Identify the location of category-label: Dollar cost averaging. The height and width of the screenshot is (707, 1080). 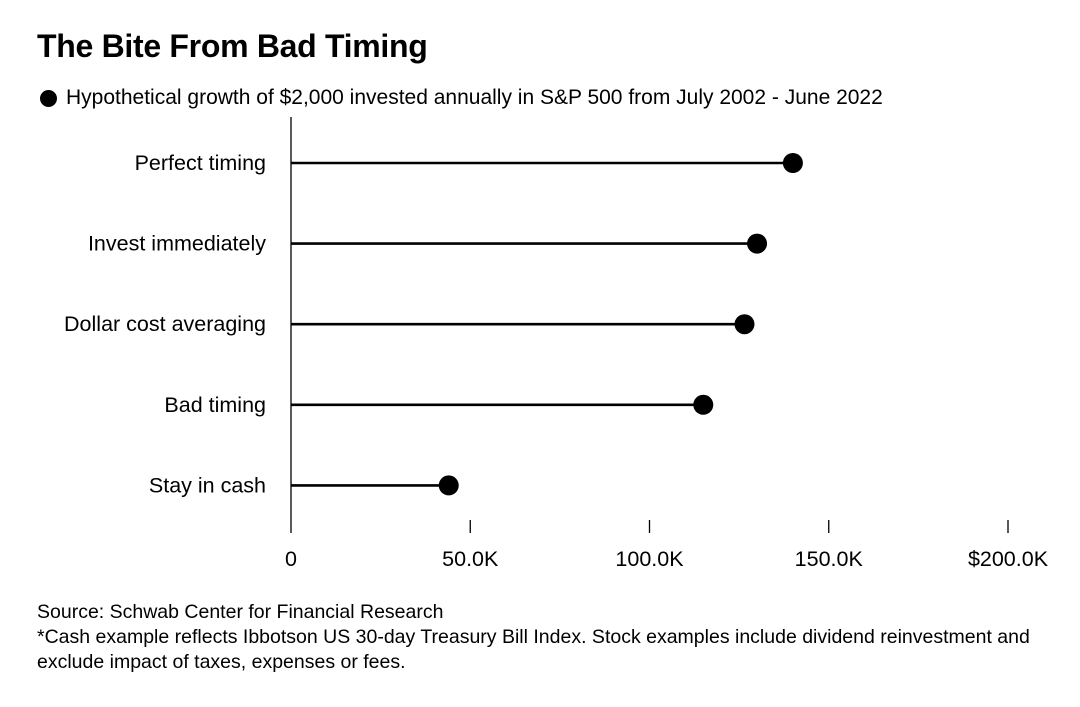
(165, 324).